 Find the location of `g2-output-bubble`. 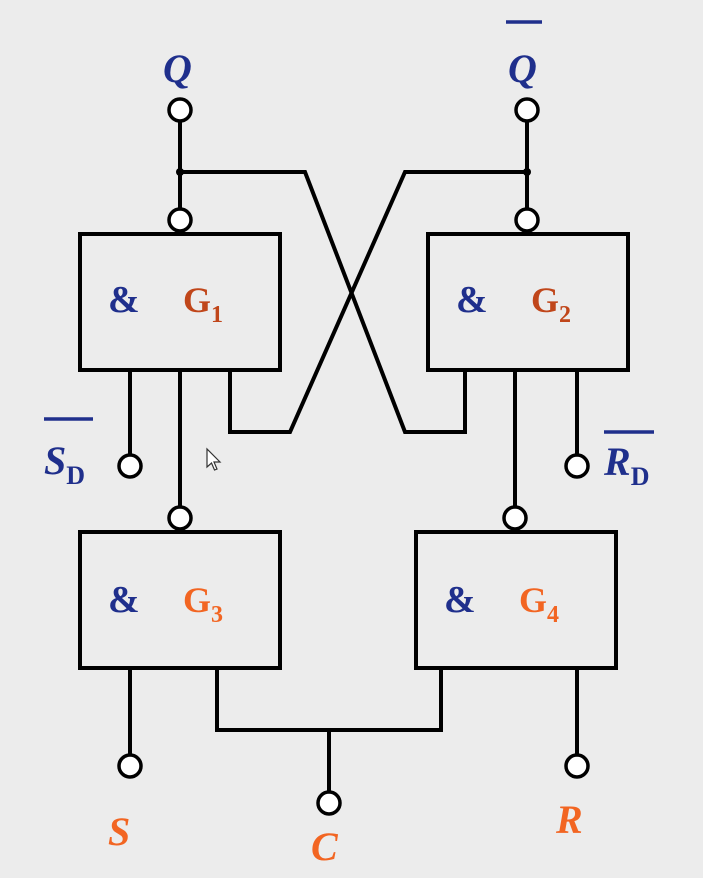

g2-output-bubble is located at coordinates (527, 220).